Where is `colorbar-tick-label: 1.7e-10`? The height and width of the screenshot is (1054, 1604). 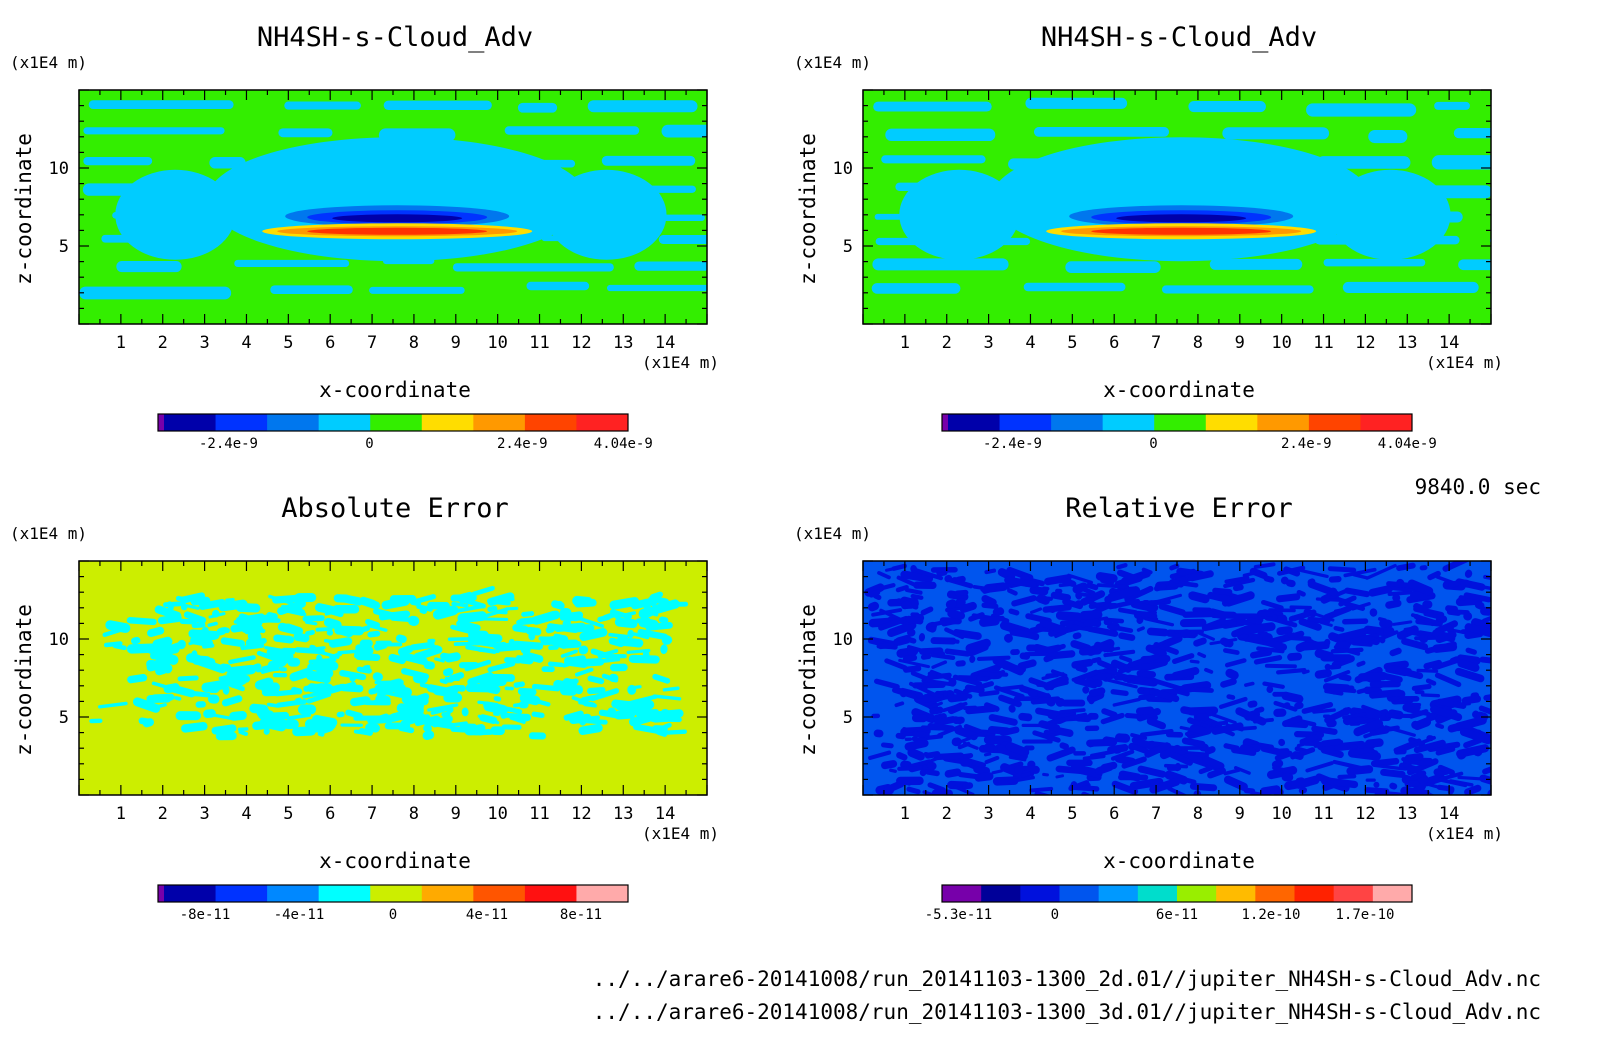
colorbar-tick-label: 1.7e-10 is located at coordinates (1364, 915).